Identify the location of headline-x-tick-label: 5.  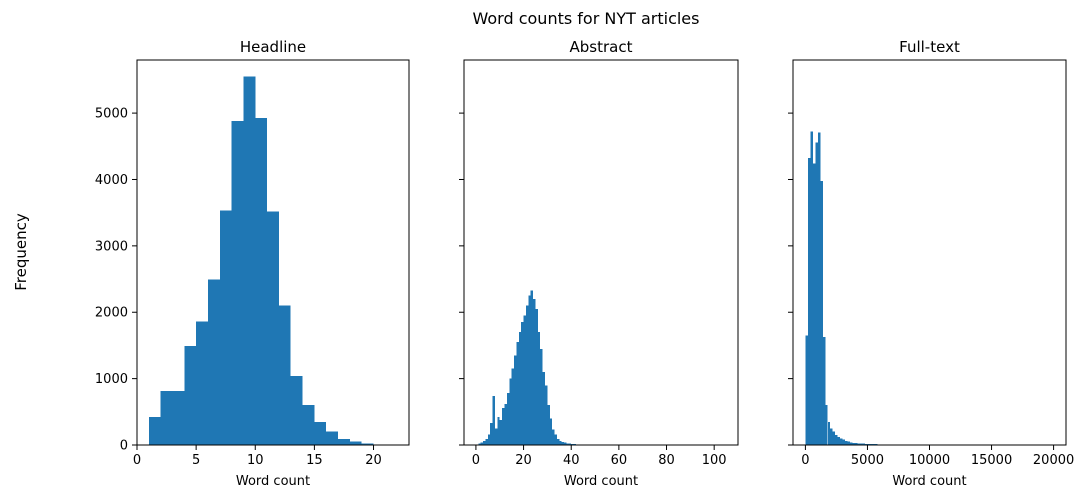
(196, 460).